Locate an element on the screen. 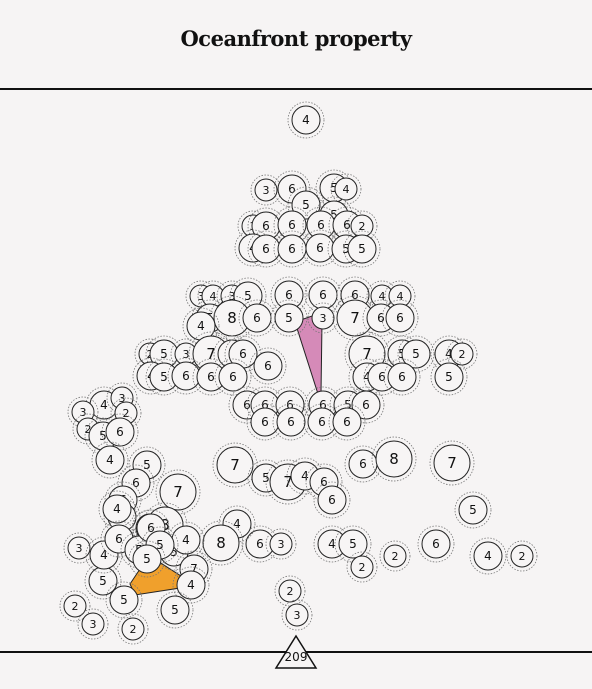  cell-number: 3 is located at coordinates (93, 624).